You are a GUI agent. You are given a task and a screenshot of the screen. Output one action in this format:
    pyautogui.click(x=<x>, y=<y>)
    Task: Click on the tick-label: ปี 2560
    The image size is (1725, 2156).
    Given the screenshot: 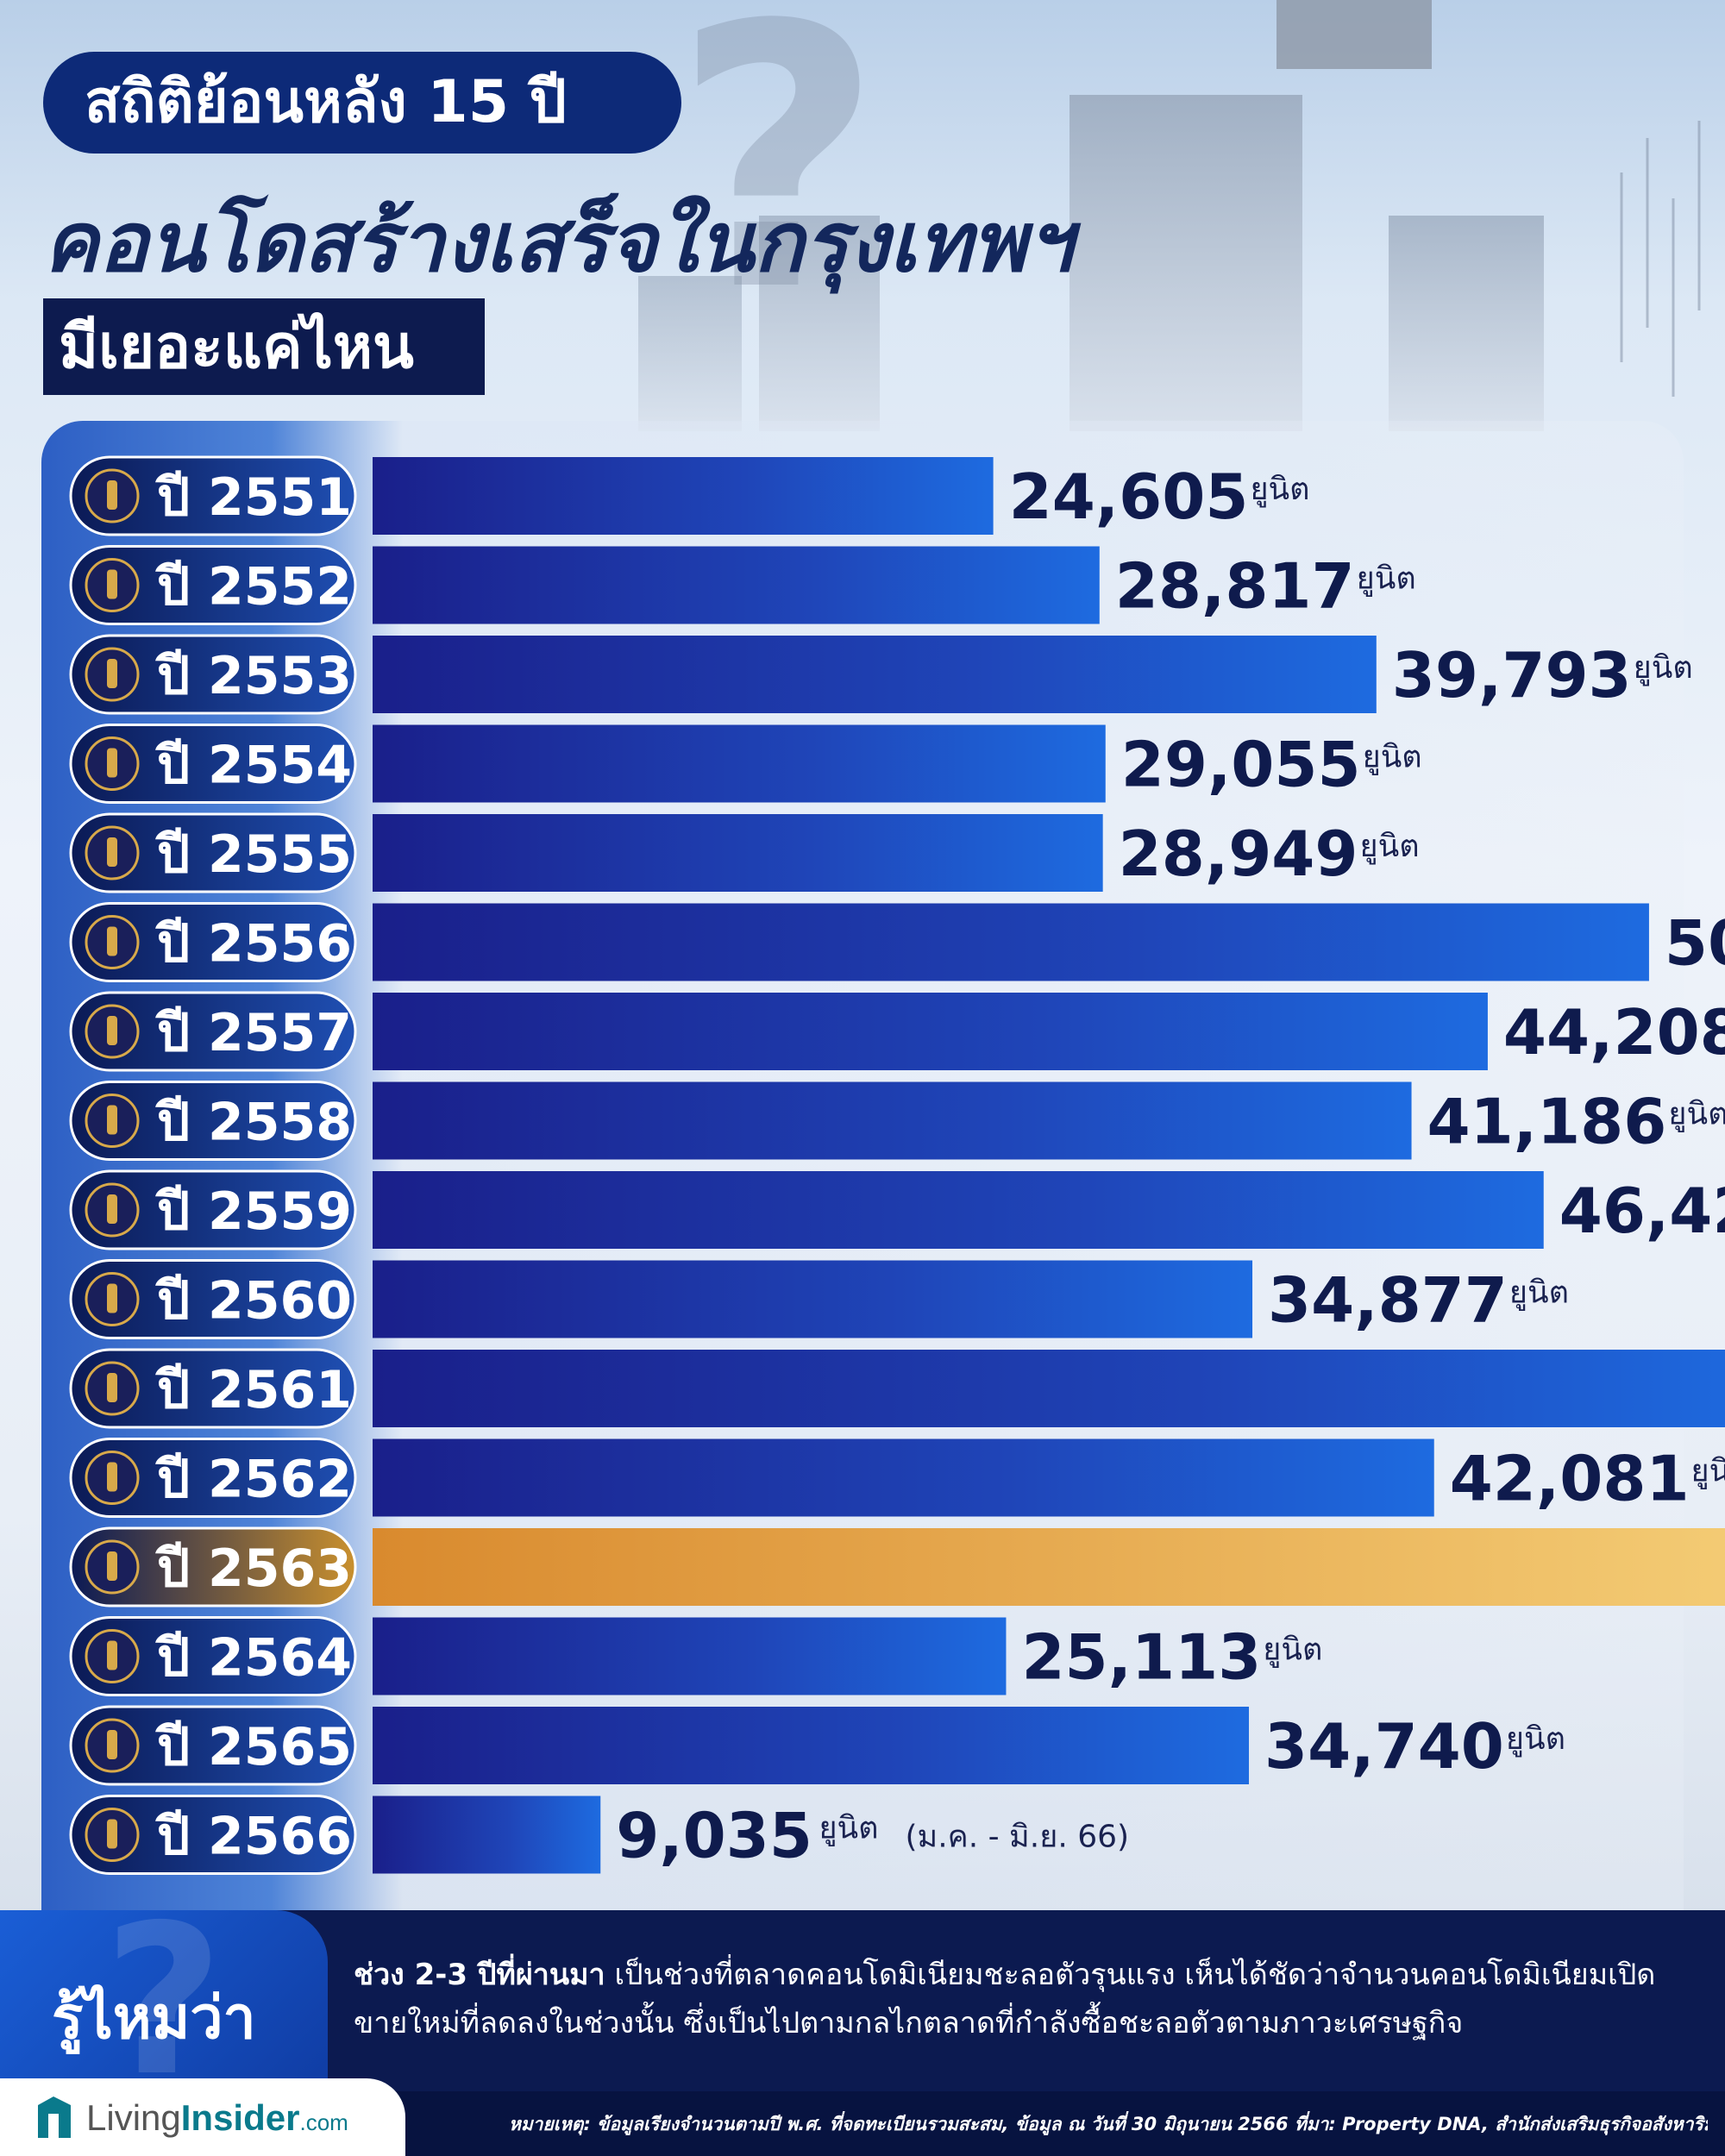 What is the action you would take?
    pyautogui.click(x=253, y=1301)
    